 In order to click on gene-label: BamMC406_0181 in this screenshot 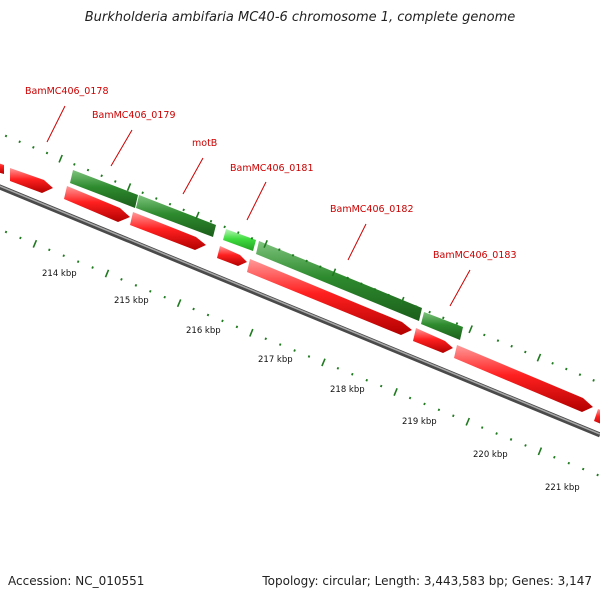, I will do `click(271, 168)`.